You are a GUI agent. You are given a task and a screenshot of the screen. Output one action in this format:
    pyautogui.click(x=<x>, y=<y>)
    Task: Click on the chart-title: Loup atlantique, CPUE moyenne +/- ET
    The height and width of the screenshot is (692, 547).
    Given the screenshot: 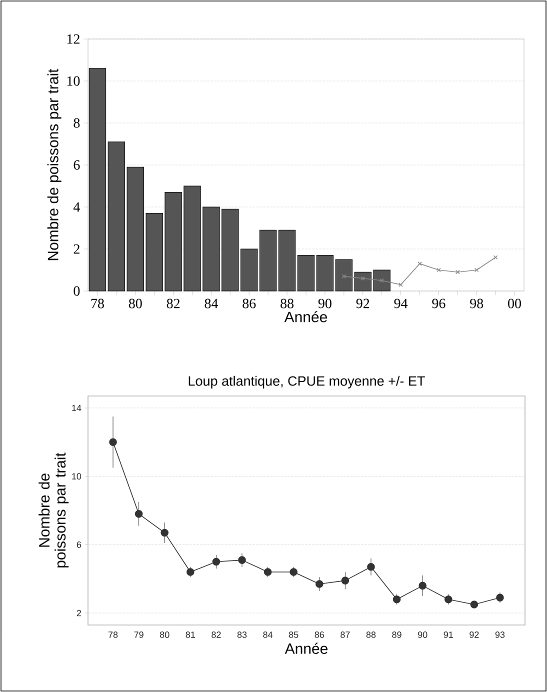 What is the action you would take?
    pyautogui.click(x=306, y=382)
    